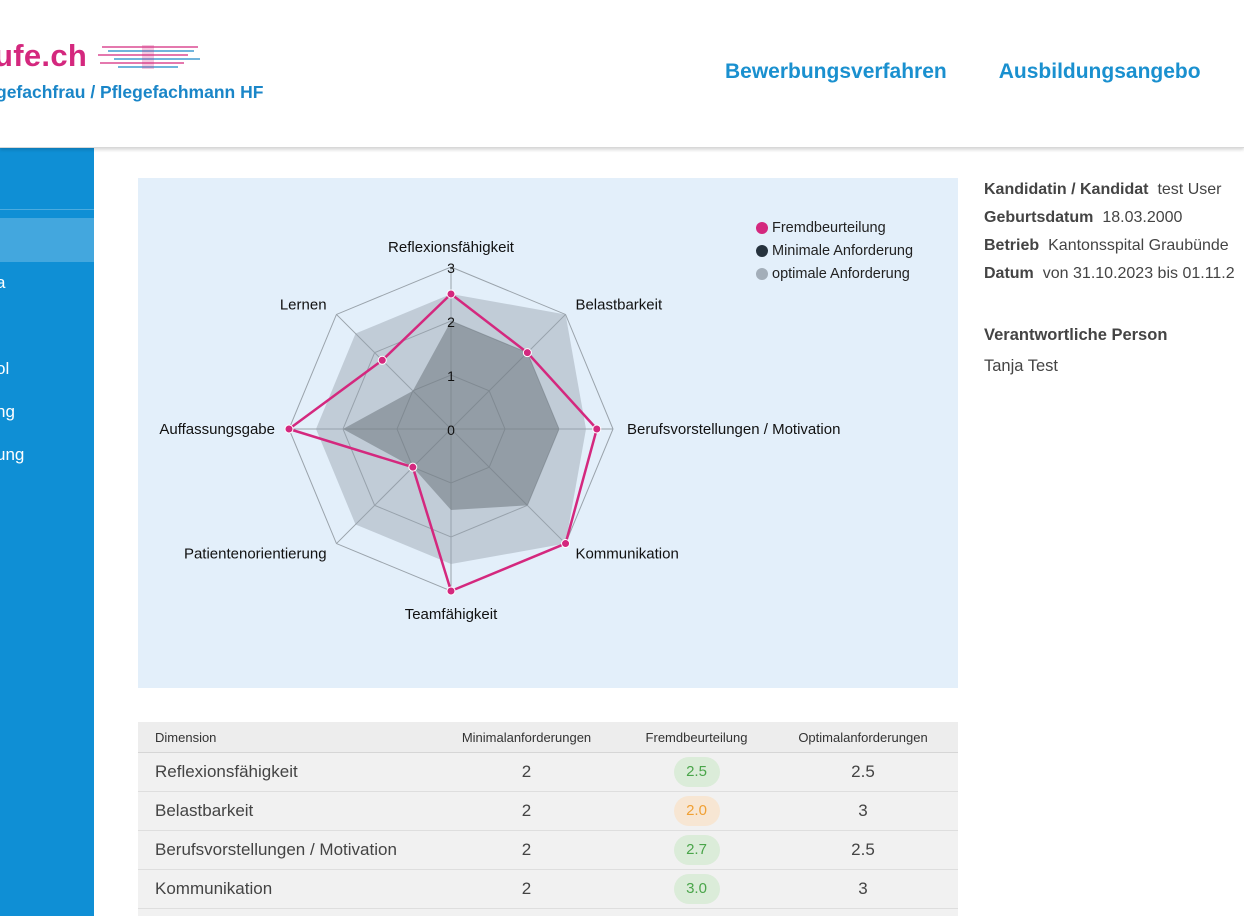 The image size is (1244, 916). I want to click on legend-item-fremdbeurteilung: Fremdbeurteilung, so click(834, 227).